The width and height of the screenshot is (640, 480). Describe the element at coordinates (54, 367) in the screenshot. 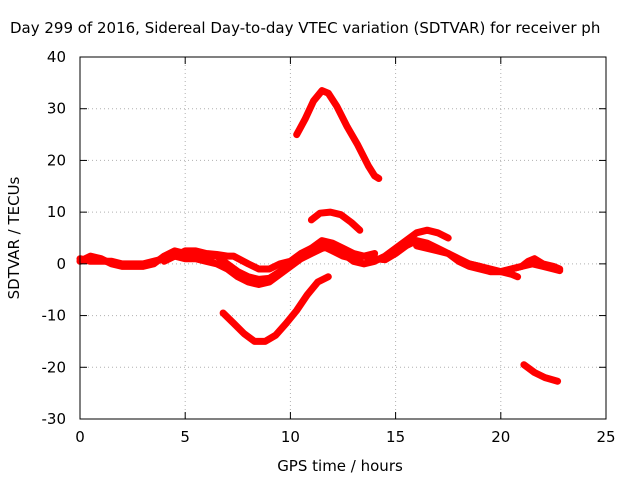

I see `y-tick-label: -20` at that location.